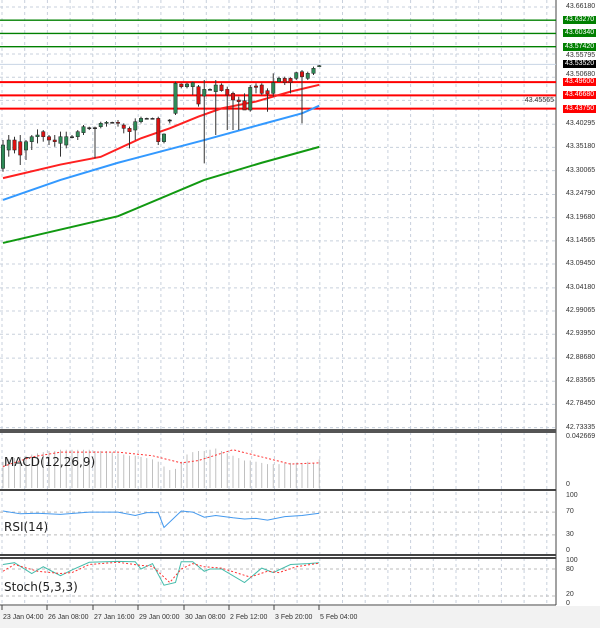 This screenshot has height=628, width=600. Describe the element at coordinates (580, 82) in the screenshot. I see `support-level-tag: 43.49600` at that location.